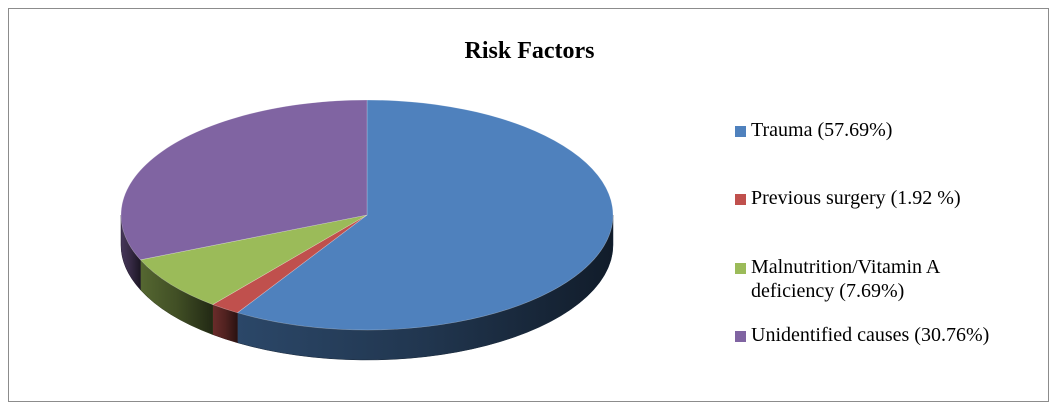  Describe the element at coordinates (856, 198) in the screenshot. I see `legend-label-previous-surgery: Previous surgery (1.92 %)` at that location.